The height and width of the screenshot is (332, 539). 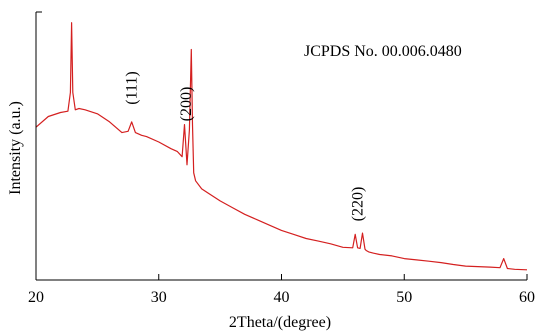 What do you see at coordinates (186, 104) in the screenshot?
I see `peak-label-200: (200)` at bounding box center [186, 104].